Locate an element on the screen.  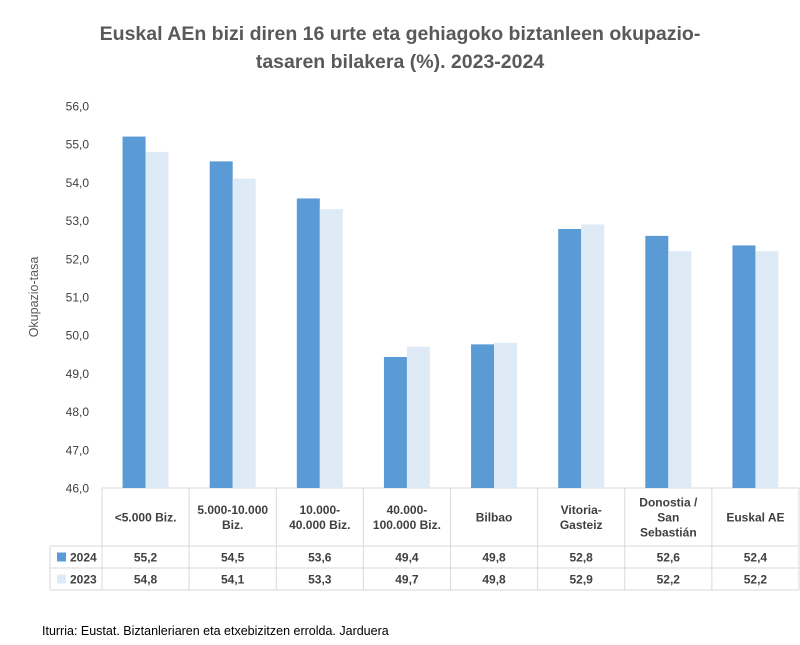
category-label: San is located at coordinates (668, 518).